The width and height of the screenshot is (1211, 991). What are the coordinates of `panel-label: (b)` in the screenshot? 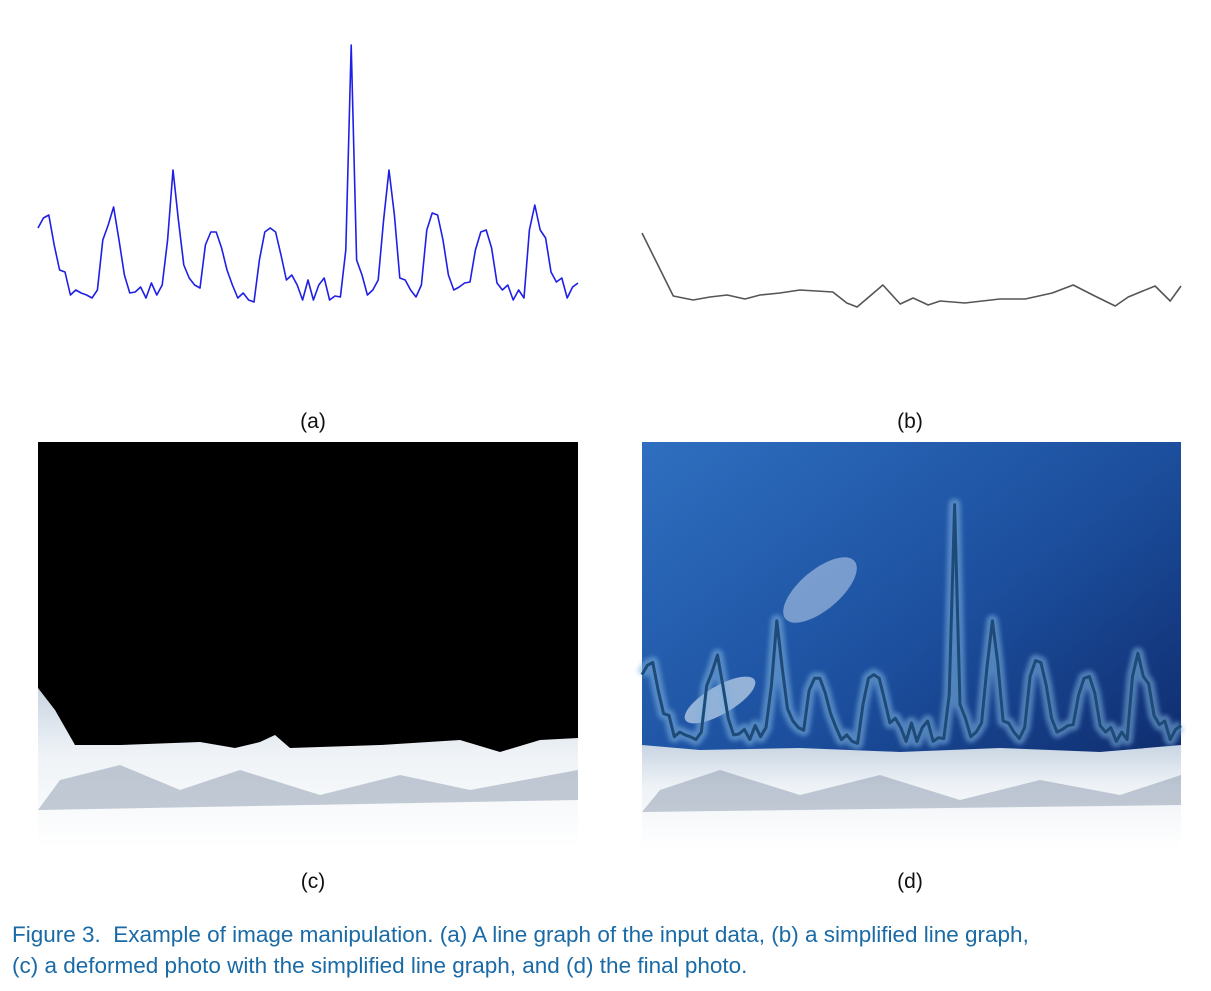 It's located at (910, 421).